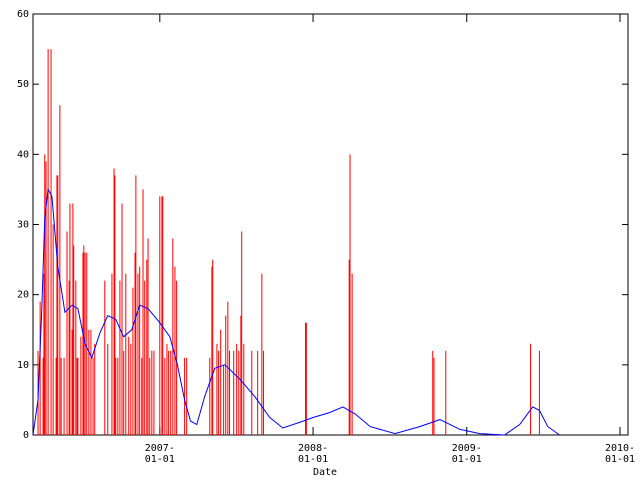 This screenshot has height=480, width=640. Describe the element at coordinates (620, 448) in the screenshot. I see `x-tick-label: 2010-` at that location.